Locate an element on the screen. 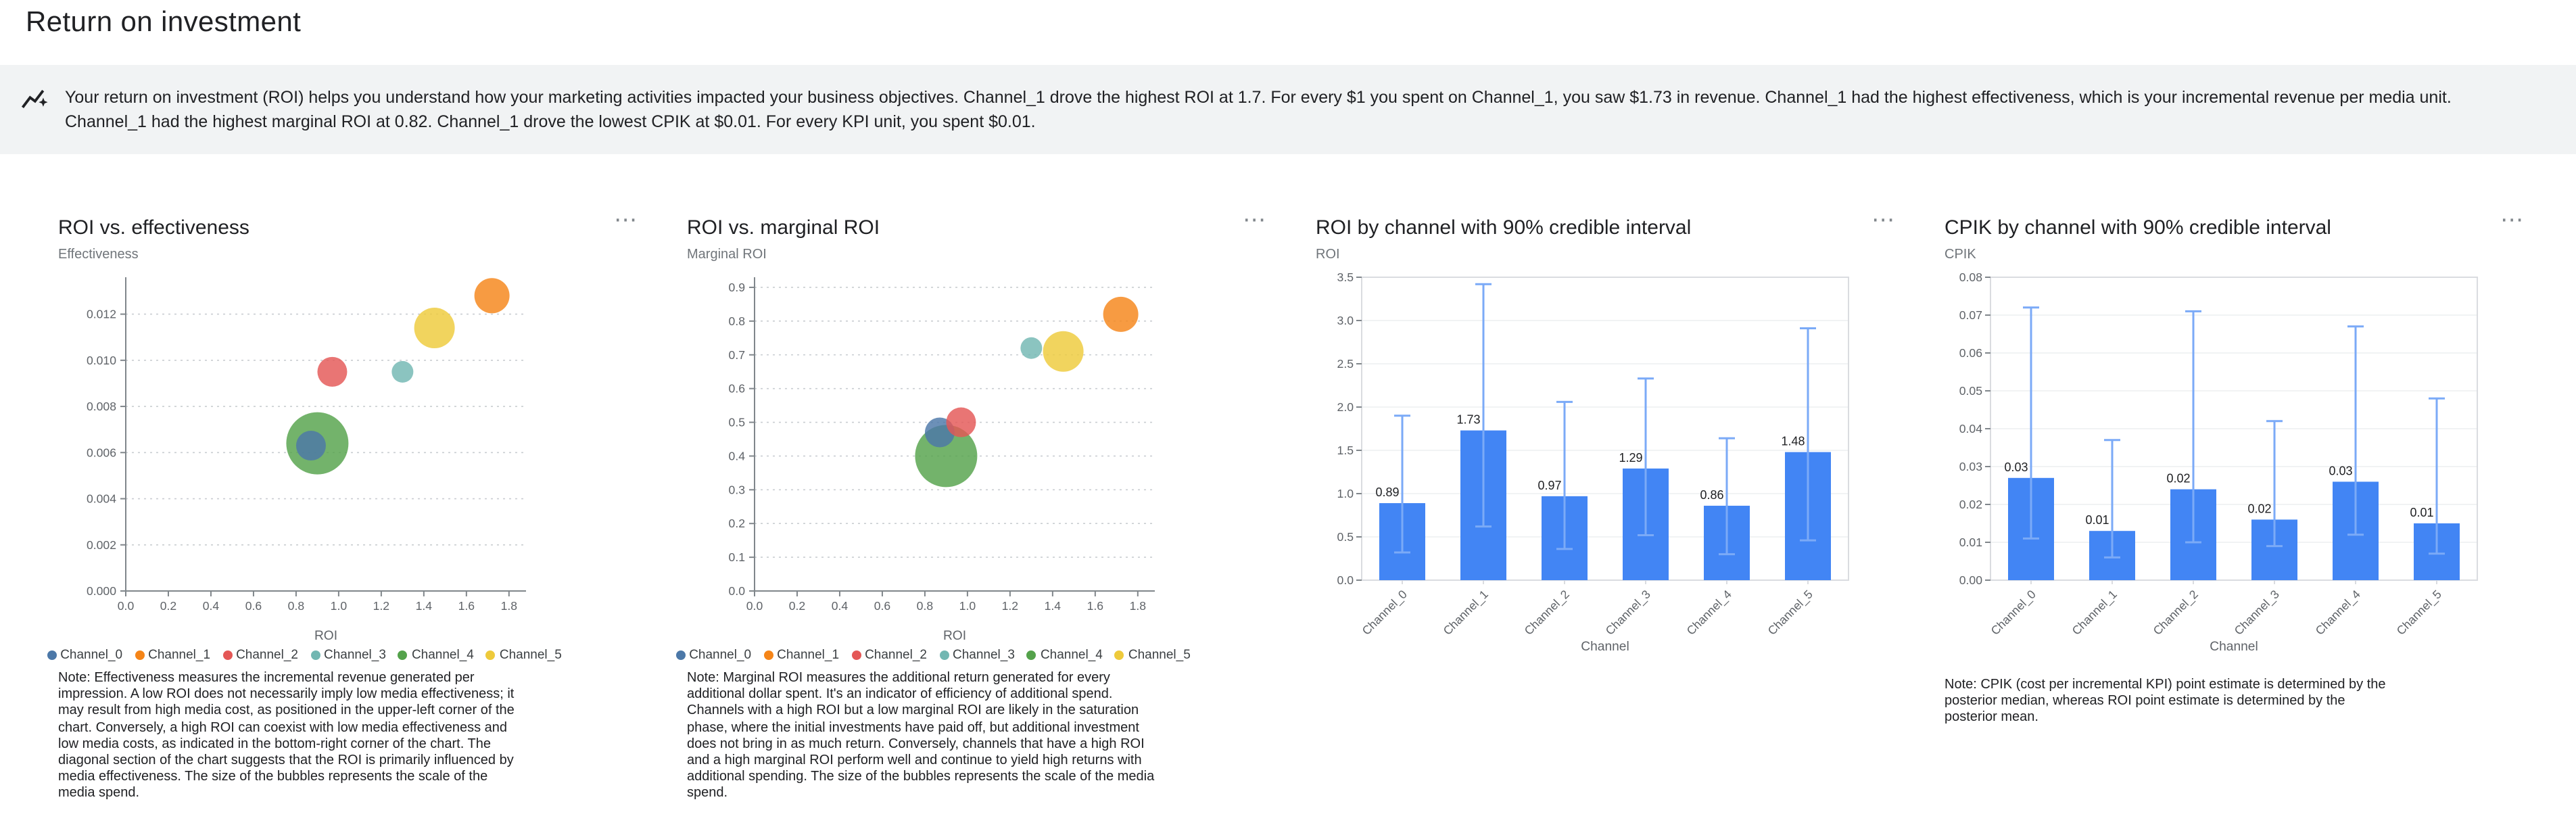  svg-text: 1.29 is located at coordinates (1630, 458).